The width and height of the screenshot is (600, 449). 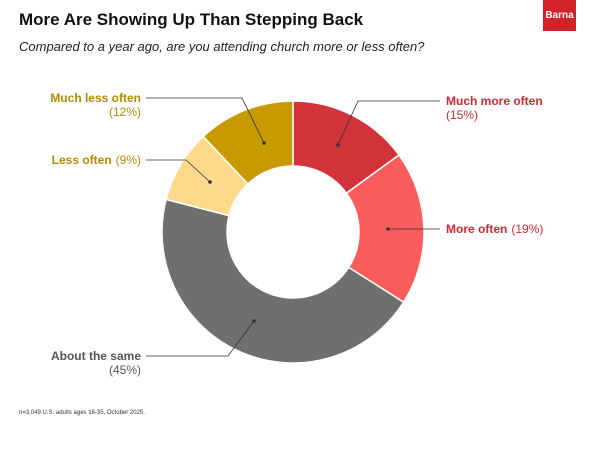 What do you see at coordinates (128, 160) in the screenshot?
I see `slice-label-value: (9%)` at bounding box center [128, 160].